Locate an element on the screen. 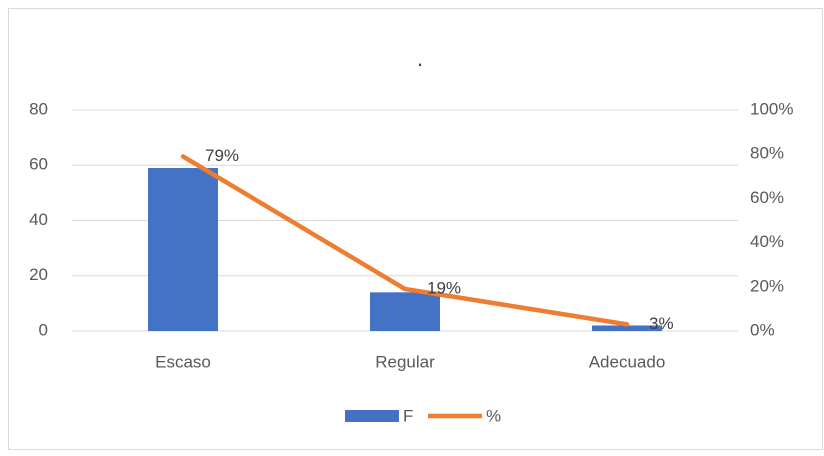  y2-tick-label: 60% is located at coordinates (767, 197).